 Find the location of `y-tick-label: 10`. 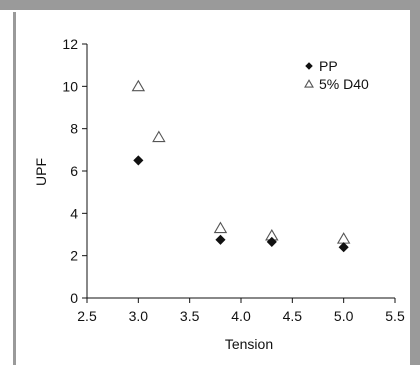

y-tick-label: 10 is located at coordinates (70, 86).